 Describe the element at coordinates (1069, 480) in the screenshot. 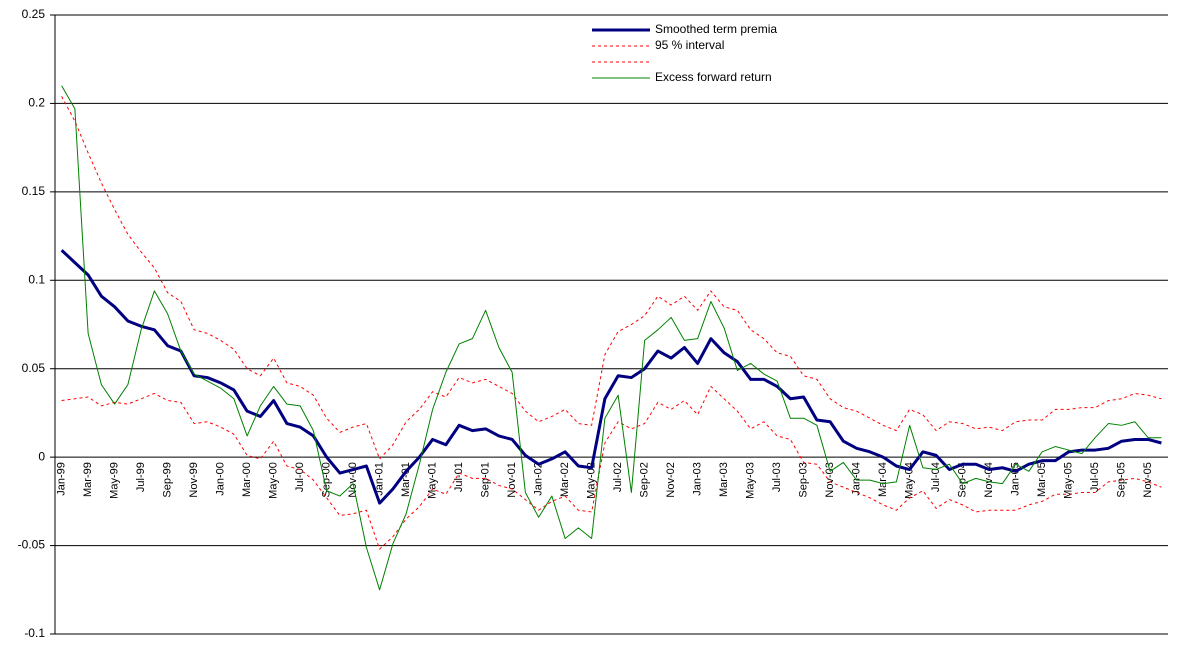

I see `x-tick-label: May-05` at that location.